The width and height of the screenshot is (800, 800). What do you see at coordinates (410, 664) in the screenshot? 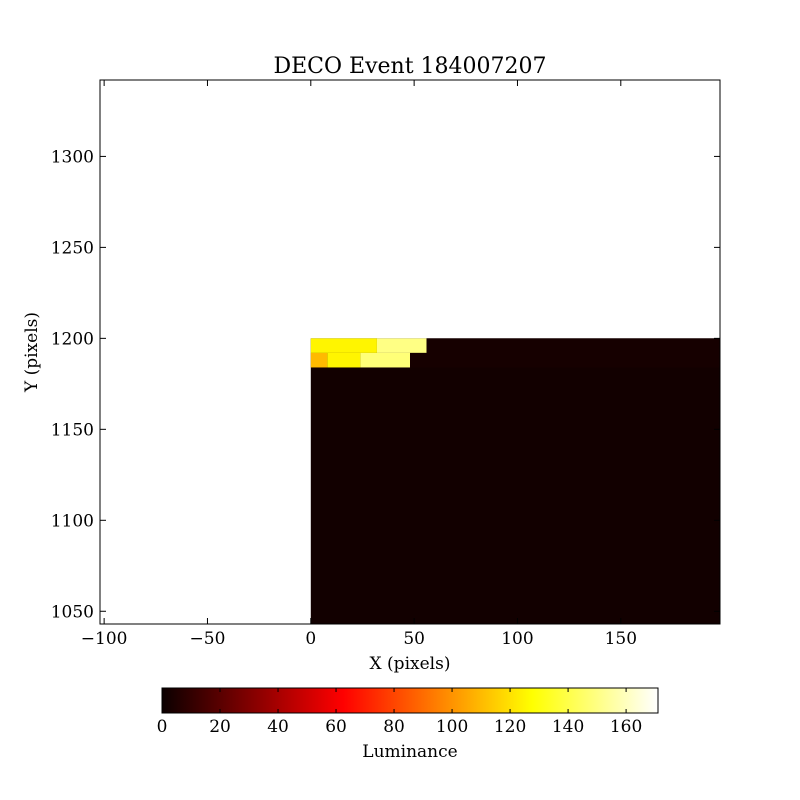
I see `x-axis-label: X (pixels)` at bounding box center [410, 664].